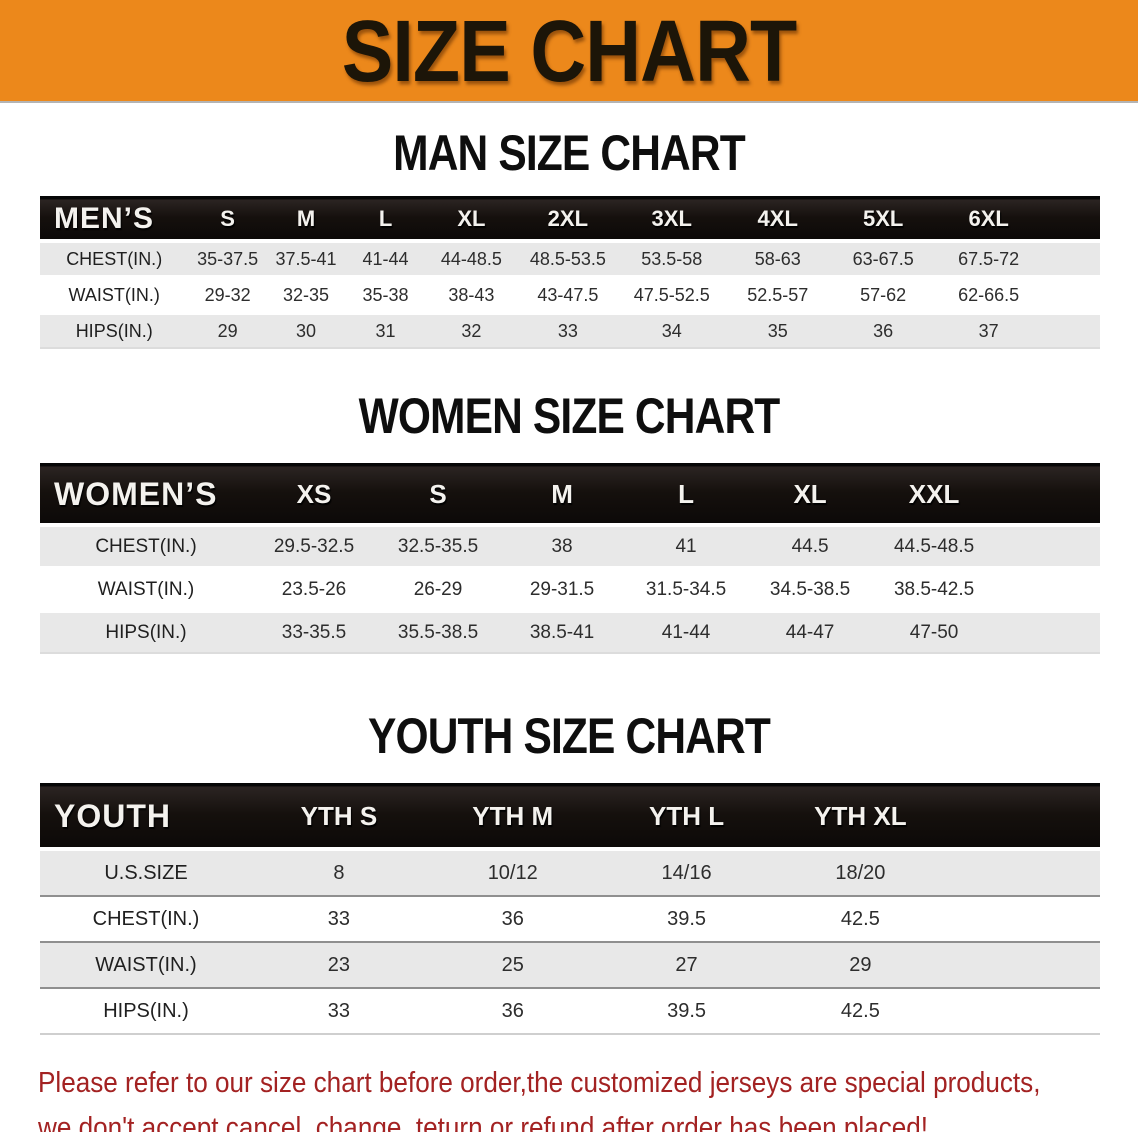 The height and width of the screenshot is (1132, 1138). I want to click on table-group-label: YOUTH, so click(146, 817).